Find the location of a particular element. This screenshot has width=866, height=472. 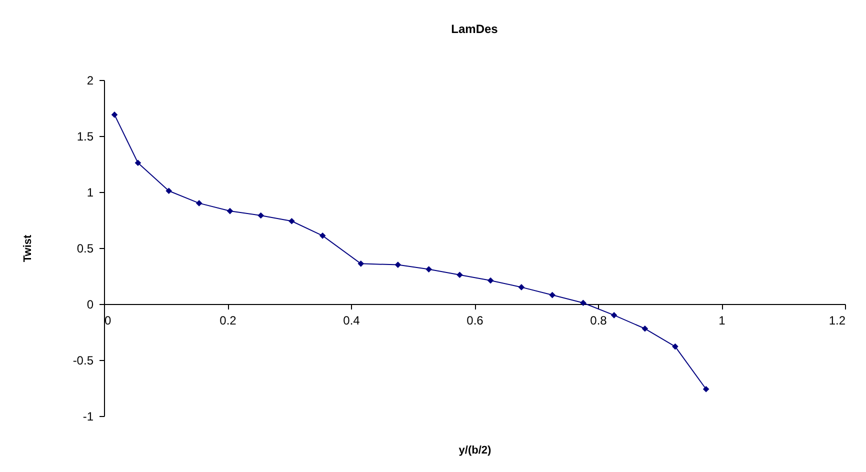

x-tick-label: 0.2 is located at coordinates (228, 321).